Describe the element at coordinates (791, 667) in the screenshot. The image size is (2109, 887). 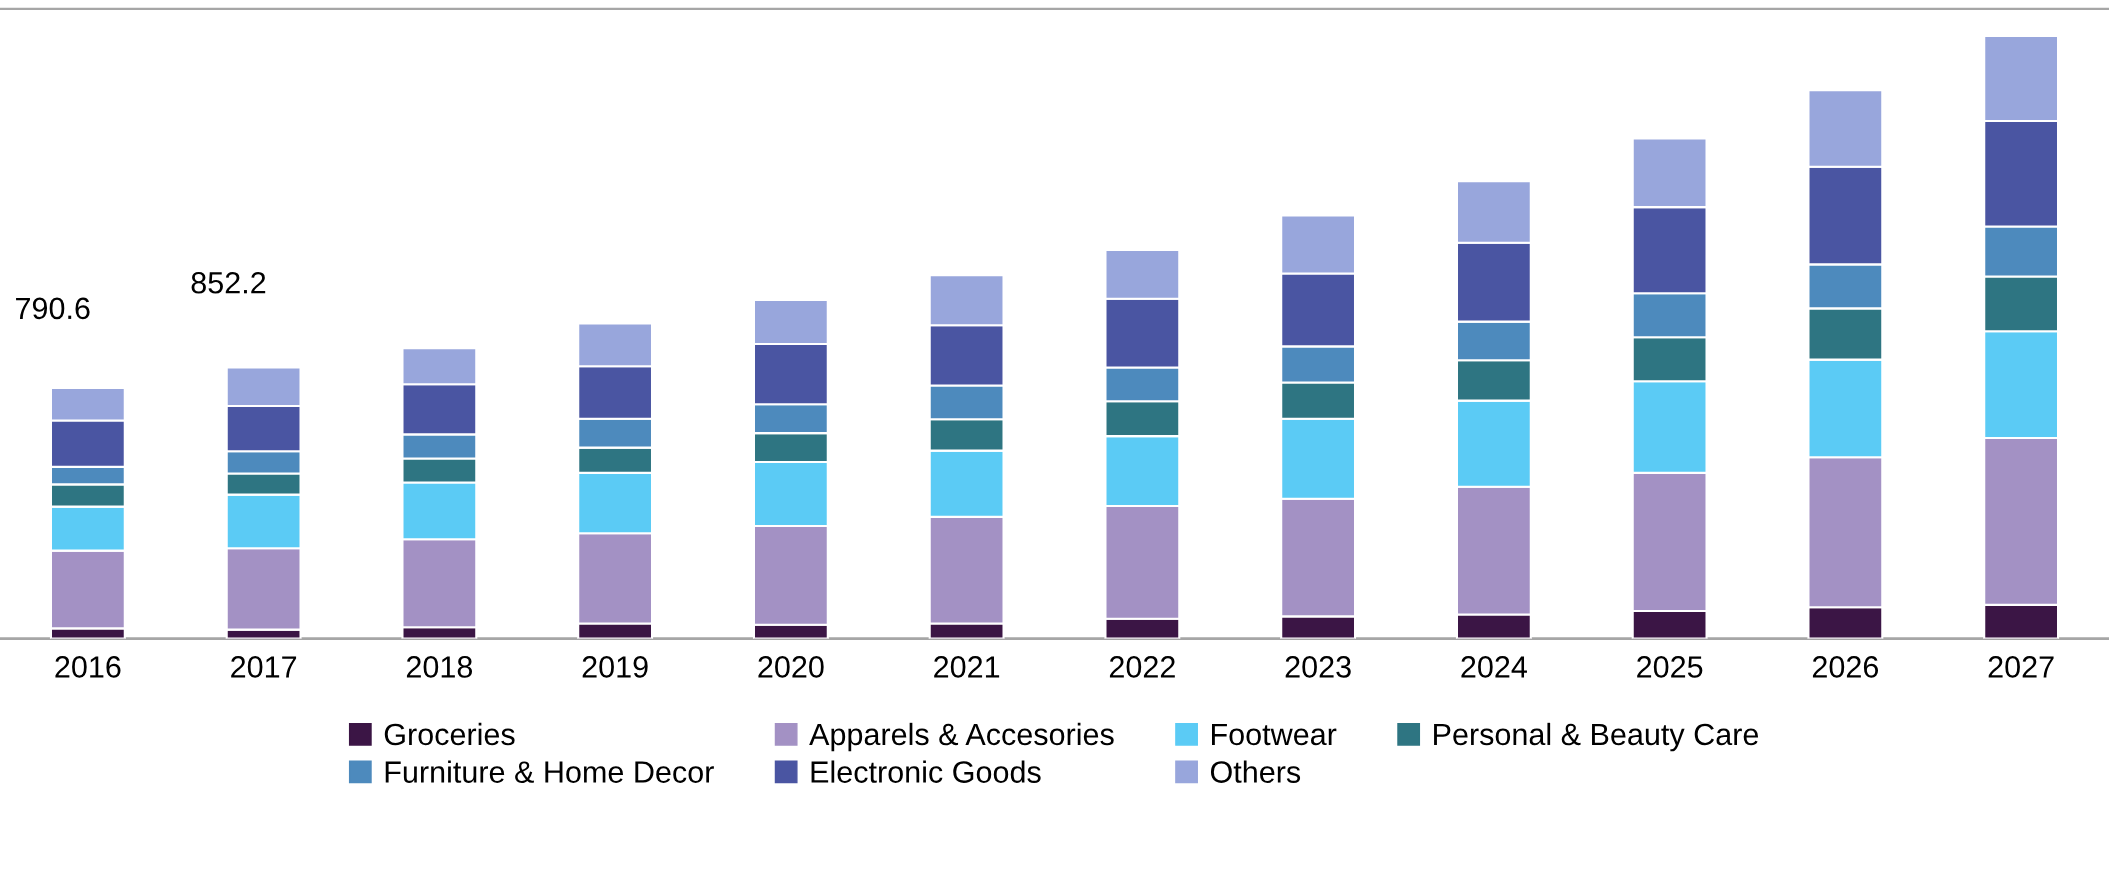
I see `x-tick-label: 2020` at that location.